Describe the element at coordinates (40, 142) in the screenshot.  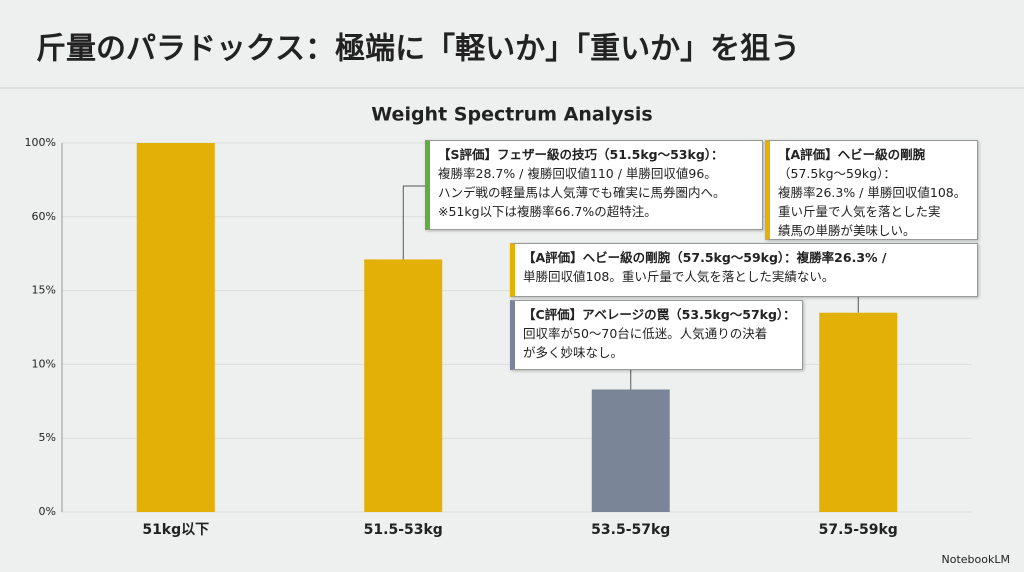
I see `y-tick-label: 100%` at that location.